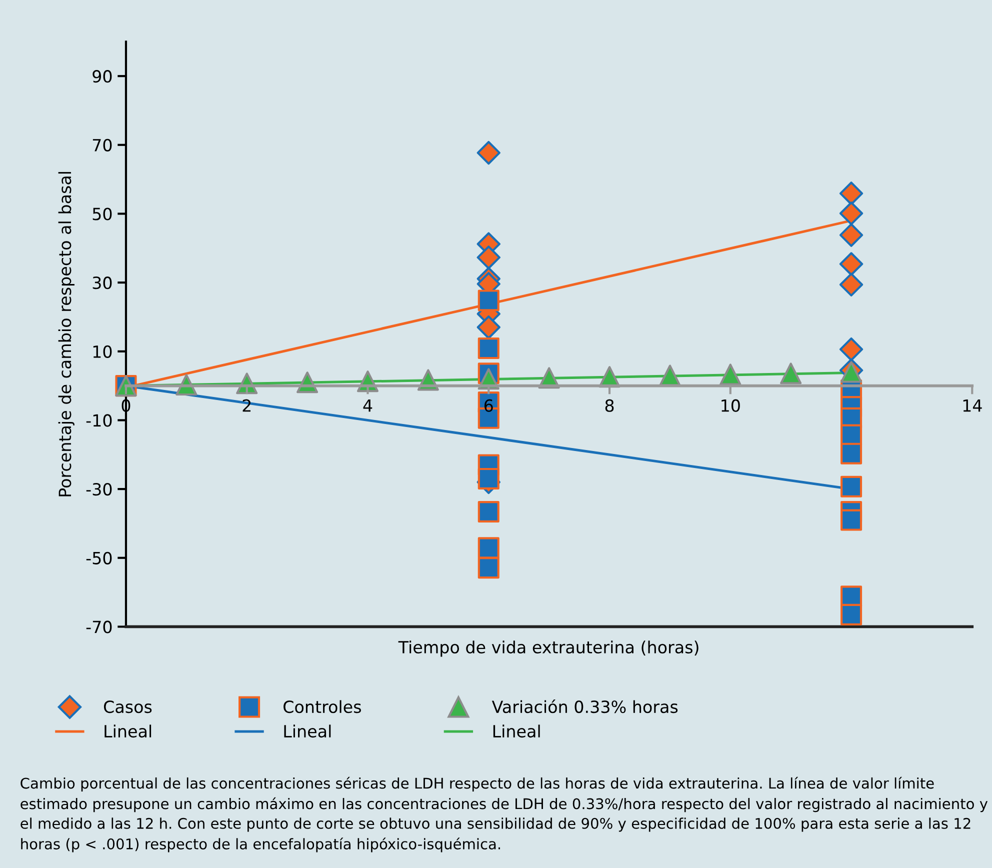 Image resolution: width=992 pixels, height=868 pixels. What do you see at coordinates (367, 406) in the screenshot?
I see `x-tick-label: 4` at bounding box center [367, 406].